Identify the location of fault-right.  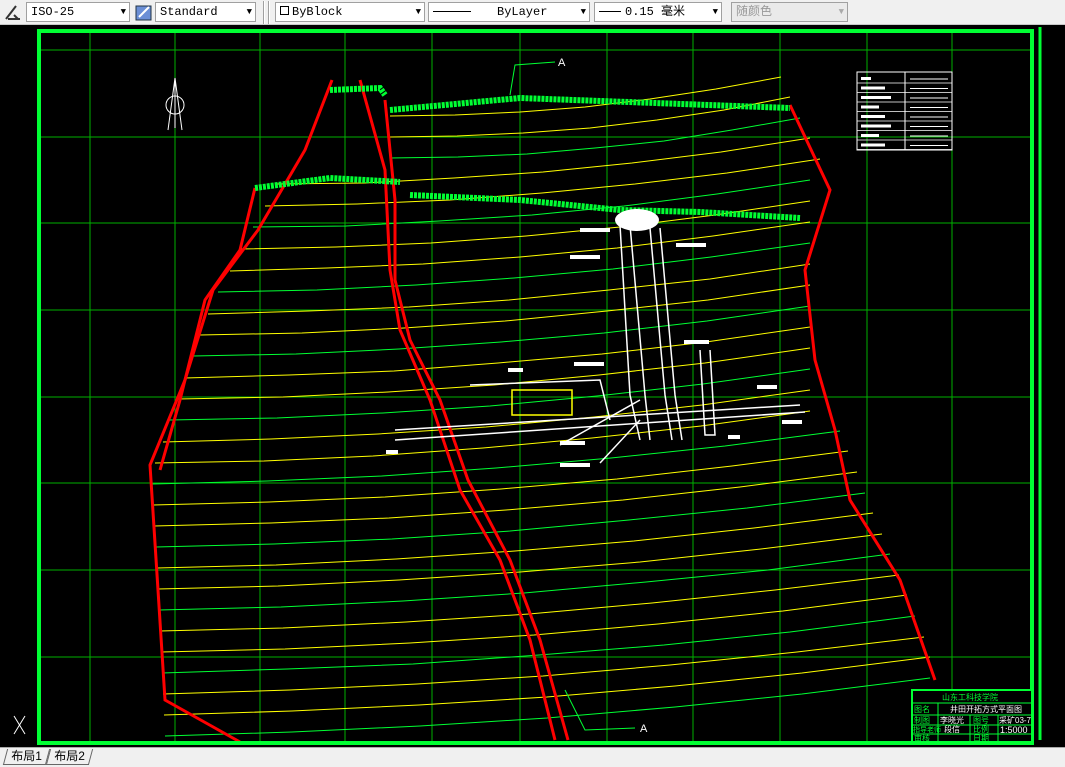
(862, 392).